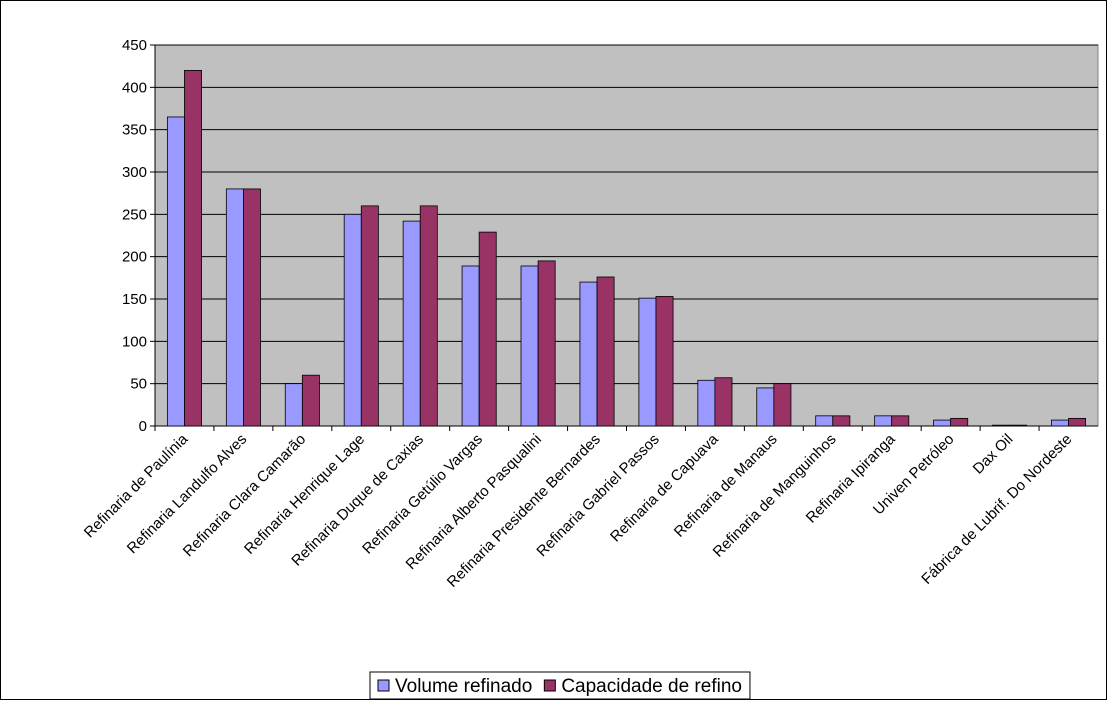 The height and width of the screenshot is (706, 1108). Describe the element at coordinates (134, 257) in the screenshot. I see `y-tick-label: 200` at that location.